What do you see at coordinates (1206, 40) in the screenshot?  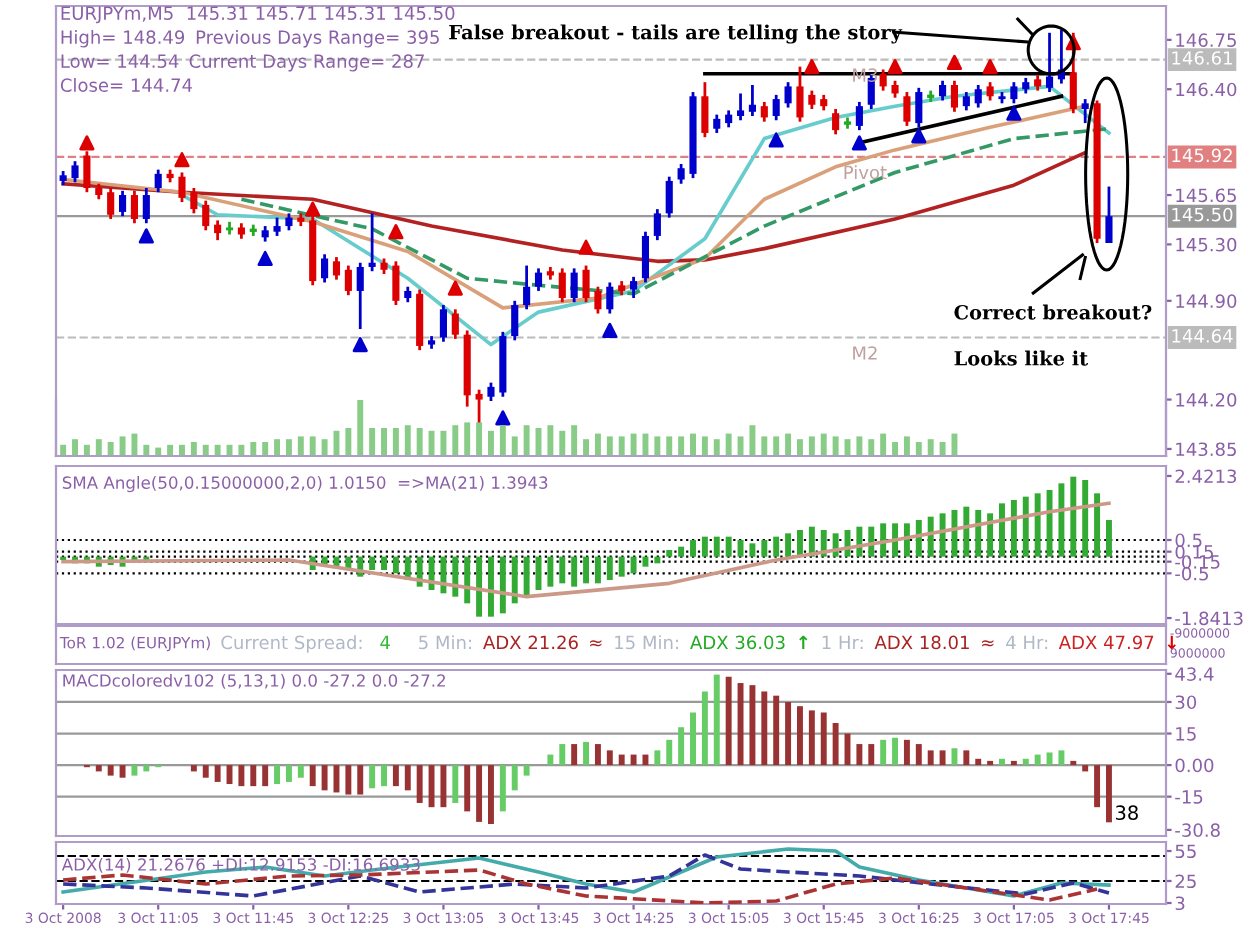 I see `y-tick-label: 146.75` at bounding box center [1206, 40].